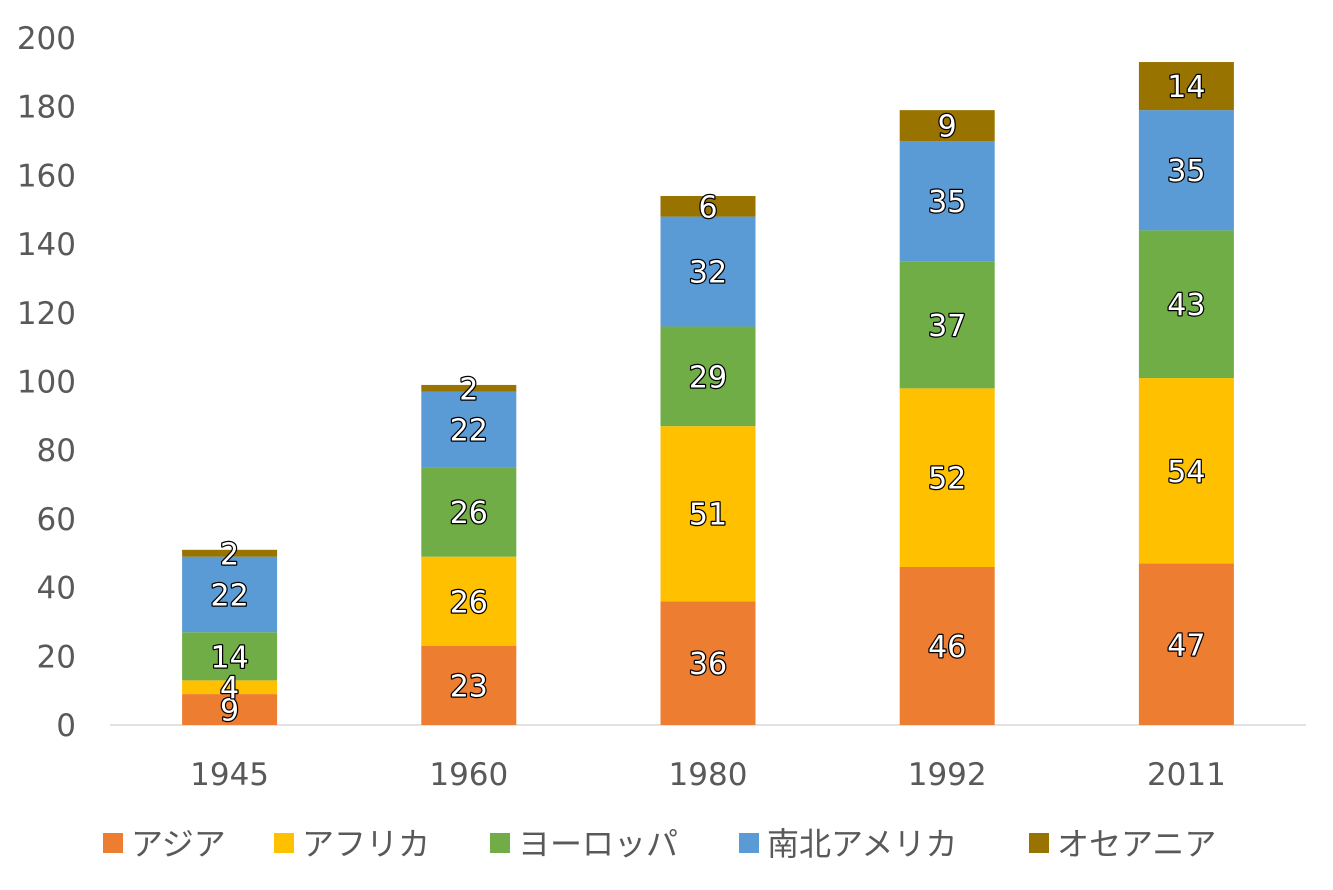 Image resolution: width=1333 pixels, height=890 pixels. I want to click on x-tick-label: 1960, so click(468, 775).